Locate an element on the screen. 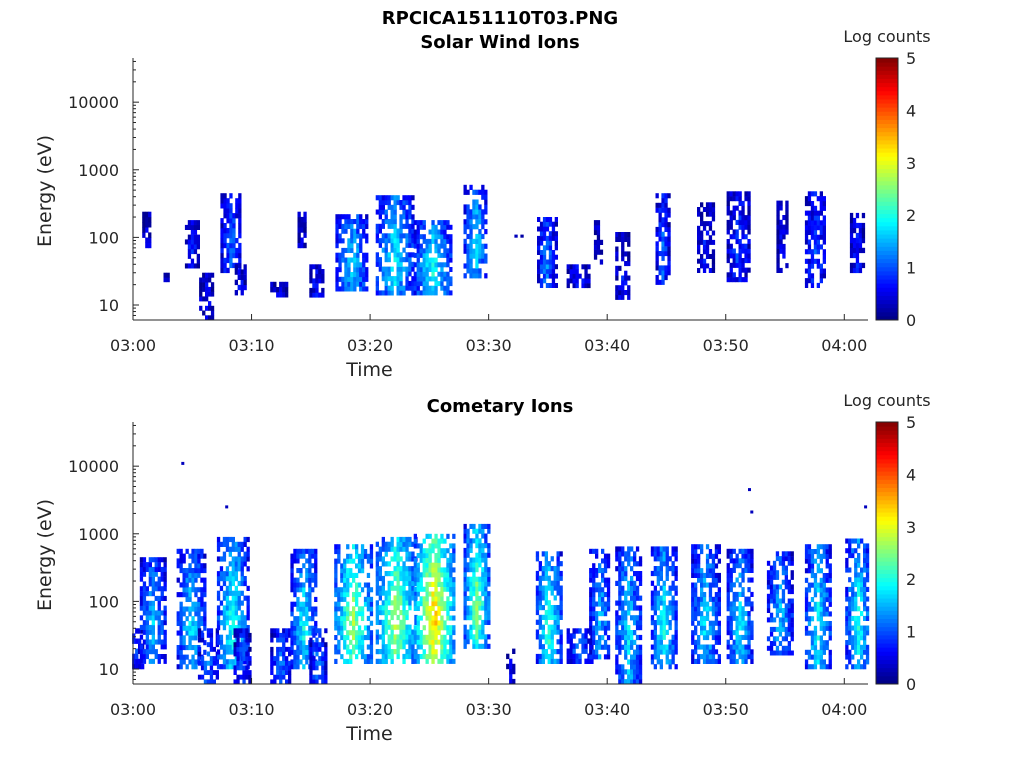 Image resolution: width=1024 pixels, height=768 pixels. colorbar-tick-label: 2 is located at coordinates (911, 215).